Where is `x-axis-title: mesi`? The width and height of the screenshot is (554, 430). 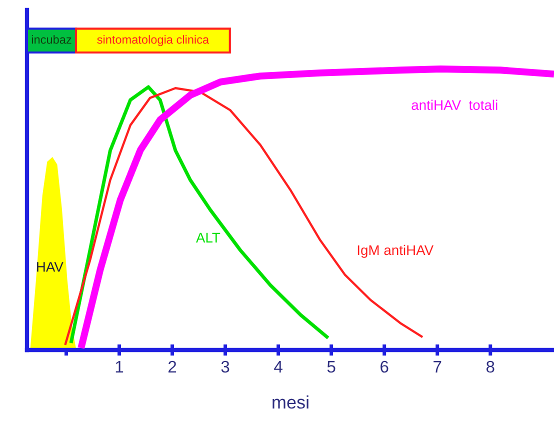
x-axis-title: mesi is located at coordinates (290, 402).